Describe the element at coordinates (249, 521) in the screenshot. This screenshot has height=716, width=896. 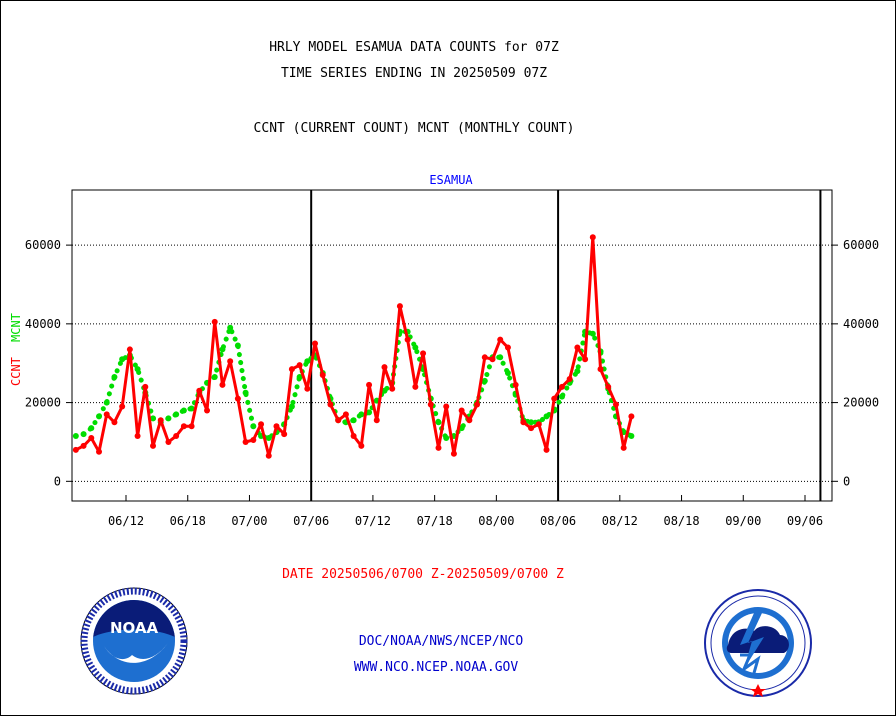
I see `xtick-label-2: 07/00` at that location.